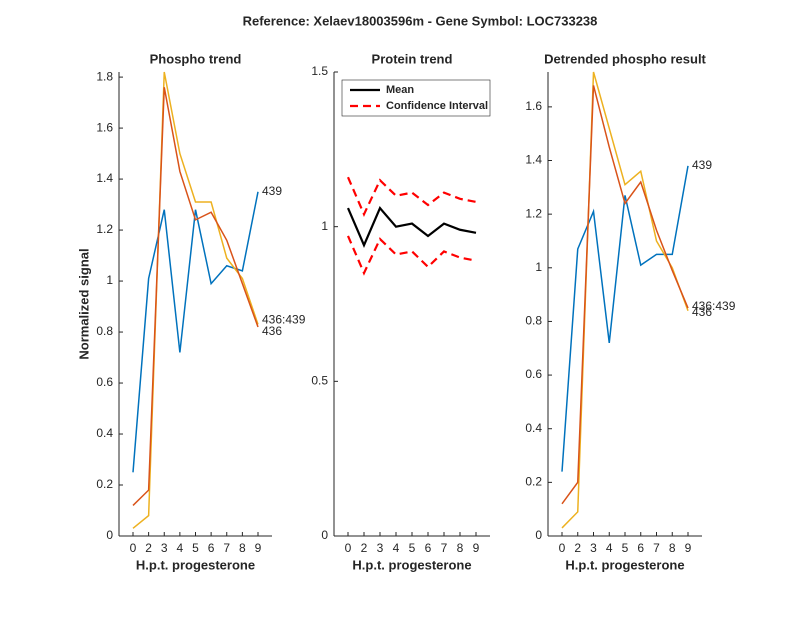 The width and height of the screenshot is (800, 618). What do you see at coordinates (104, 76) in the screenshot?
I see `y-tick-label: 1.8` at bounding box center [104, 76].